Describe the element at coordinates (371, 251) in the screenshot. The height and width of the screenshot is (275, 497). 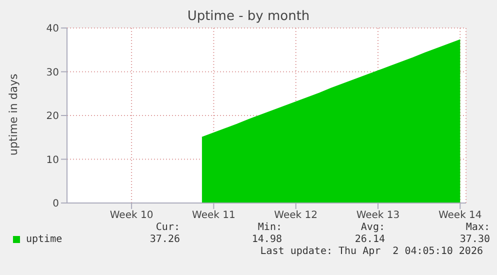
I see `text: Last update: Thu Apr 2 04:05:10 2026` at that location.